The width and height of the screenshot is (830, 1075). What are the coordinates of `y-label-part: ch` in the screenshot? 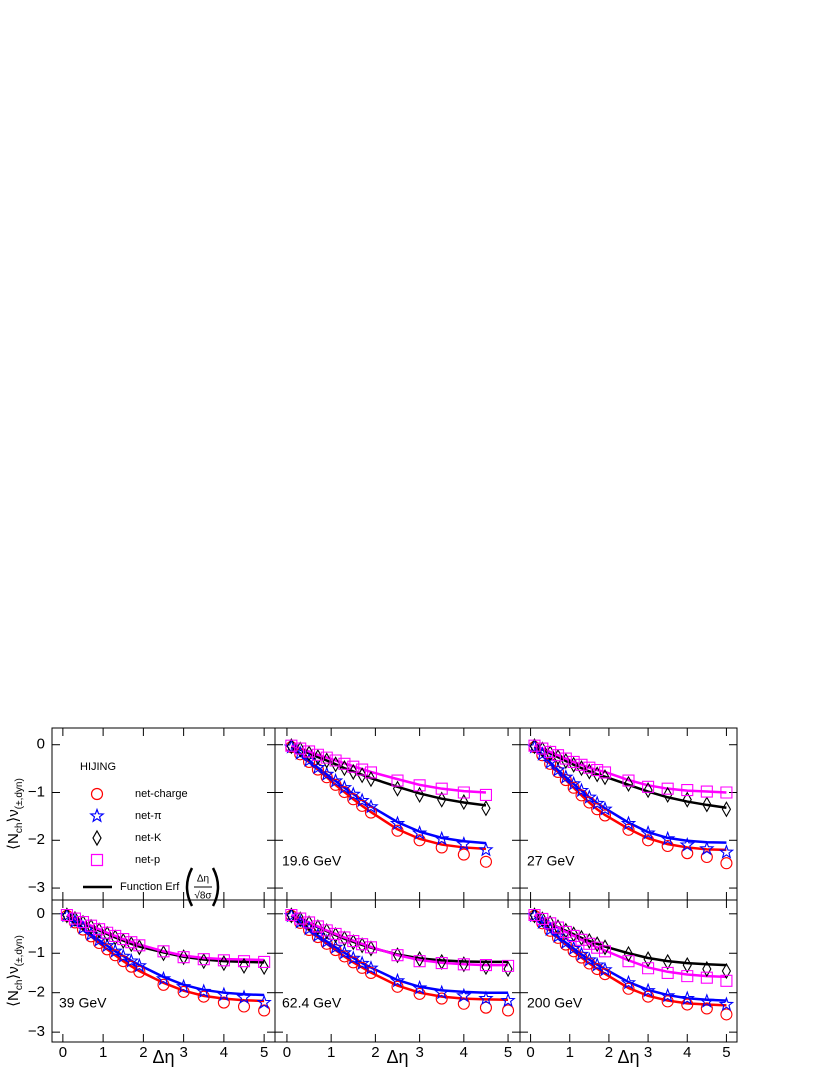 It's located at (19, 985).